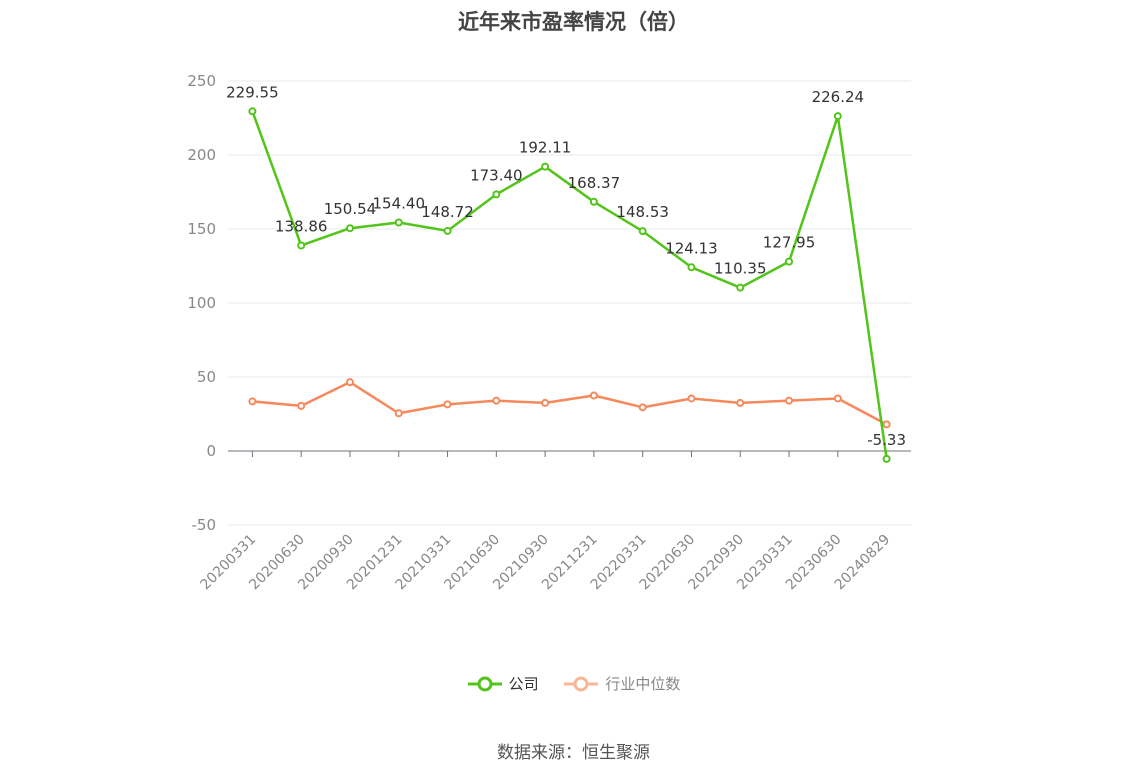 This screenshot has height=776, width=1147. What do you see at coordinates (399, 203) in the screenshot?
I see `data-label: 154.40` at bounding box center [399, 203].